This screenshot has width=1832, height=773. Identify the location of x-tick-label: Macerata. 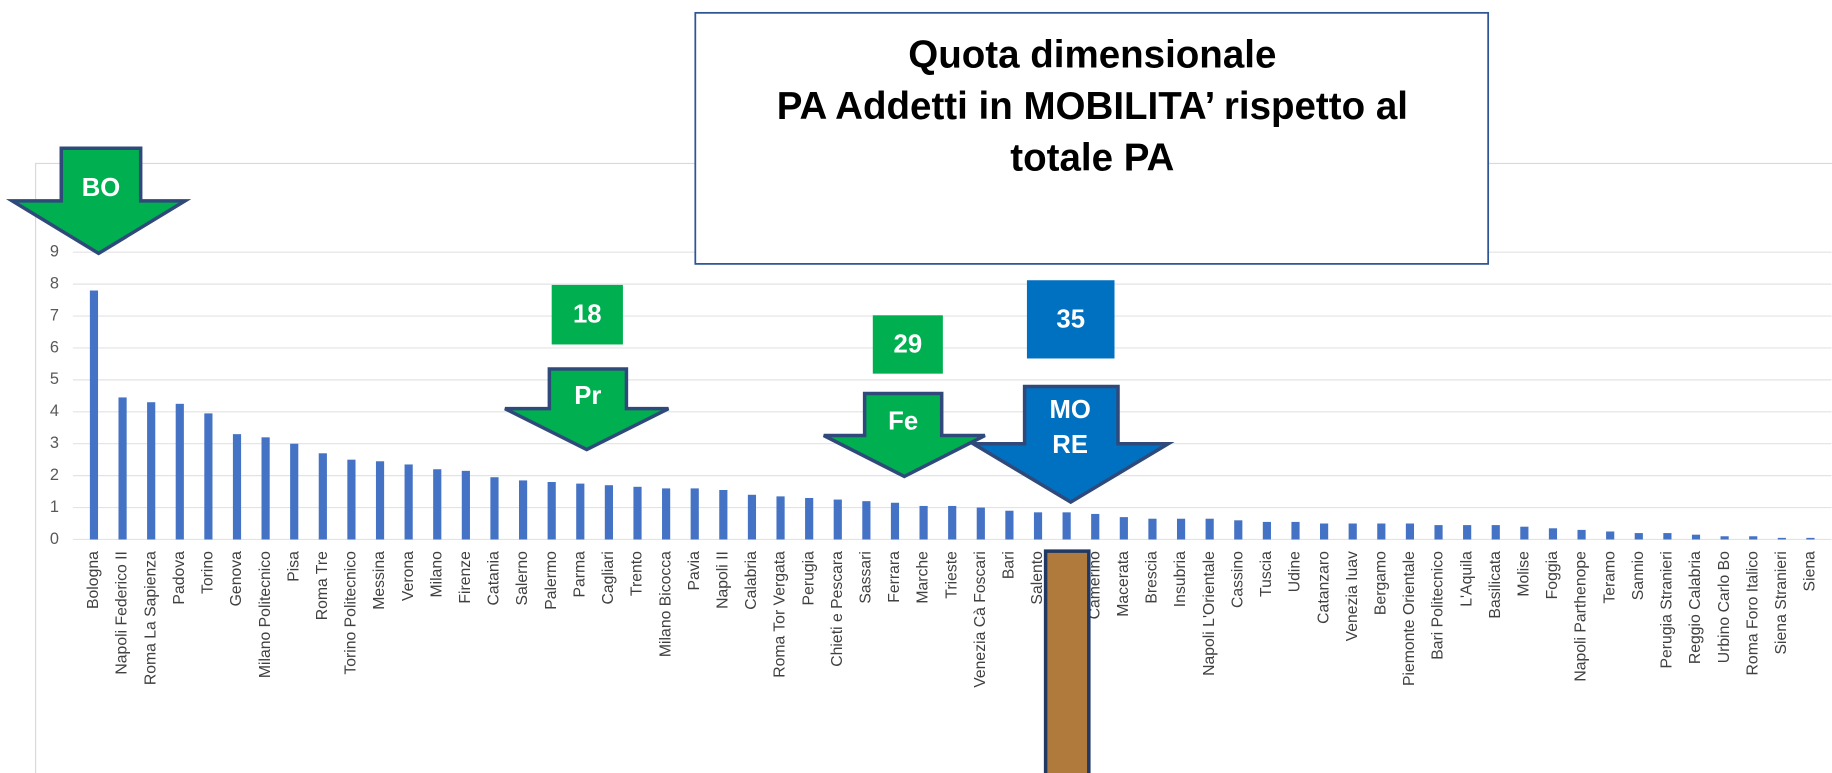
(1123, 584).